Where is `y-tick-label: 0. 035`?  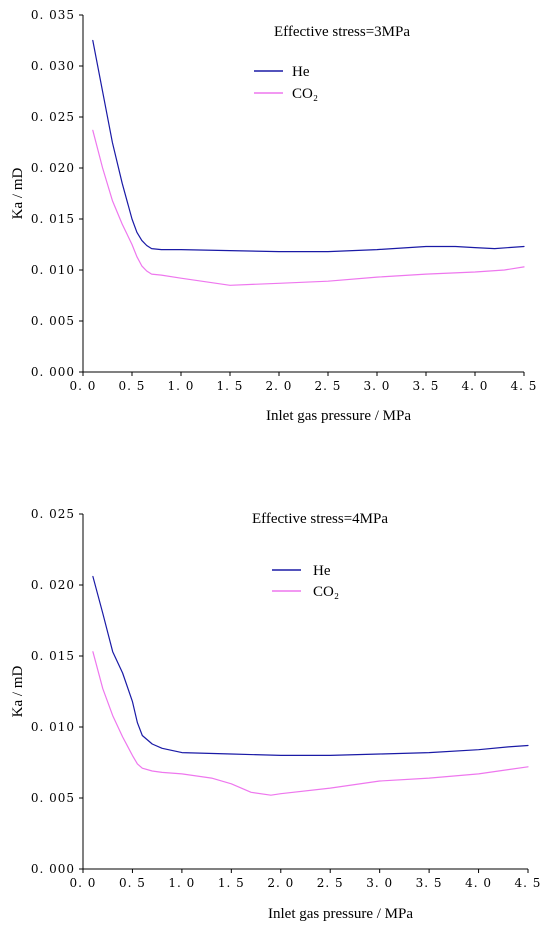 y-tick-label: 0. 035 is located at coordinates (53, 15).